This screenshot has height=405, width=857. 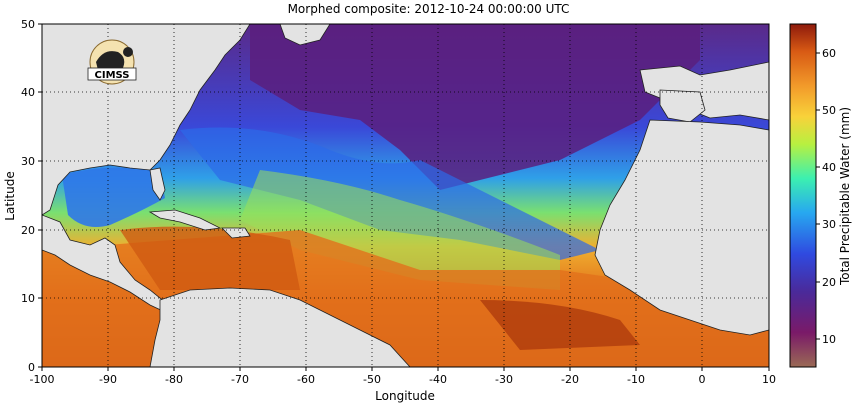 What do you see at coordinates (28, 24) in the screenshot?
I see `y-tick-label: 50` at bounding box center [28, 24].